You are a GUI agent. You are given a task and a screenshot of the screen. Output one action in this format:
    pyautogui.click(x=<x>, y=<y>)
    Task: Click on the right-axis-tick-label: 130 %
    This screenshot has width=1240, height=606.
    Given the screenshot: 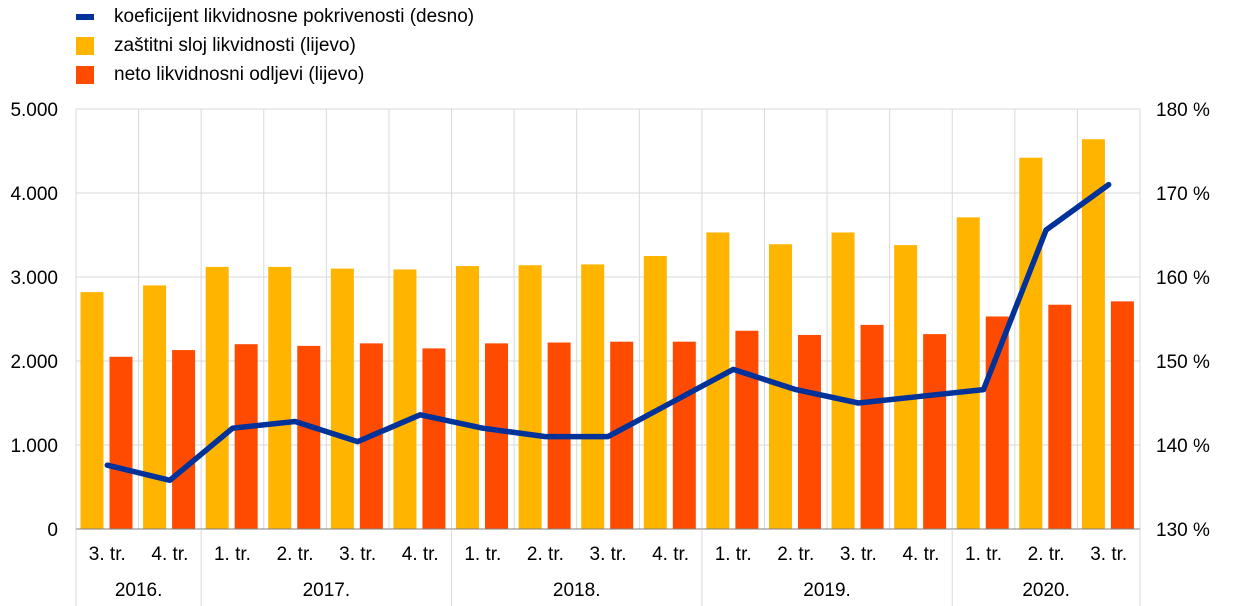 What is the action you would take?
    pyautogui.click(x=1183, y=530)
    